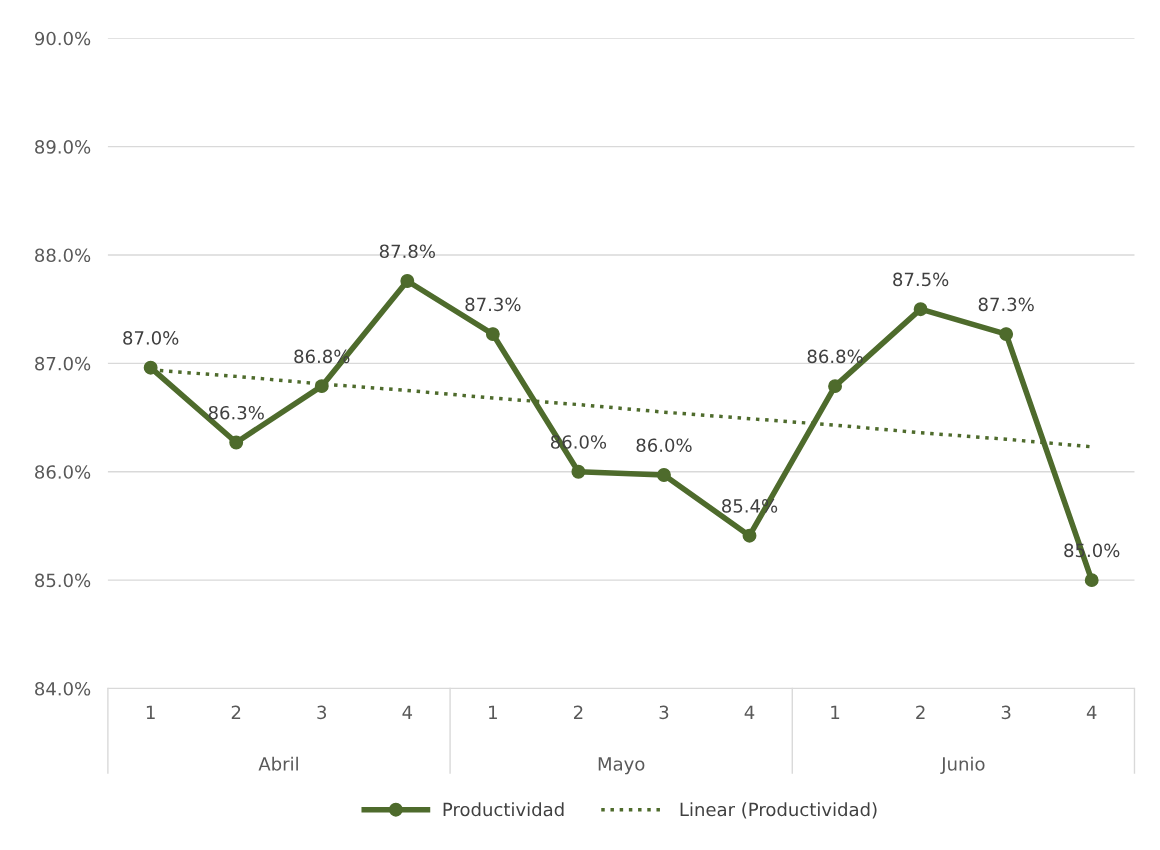  What do you see at coordinates (503, 809) in the screenshot?
I see `legend-label: Productividad` at bounding box center [503, 809].